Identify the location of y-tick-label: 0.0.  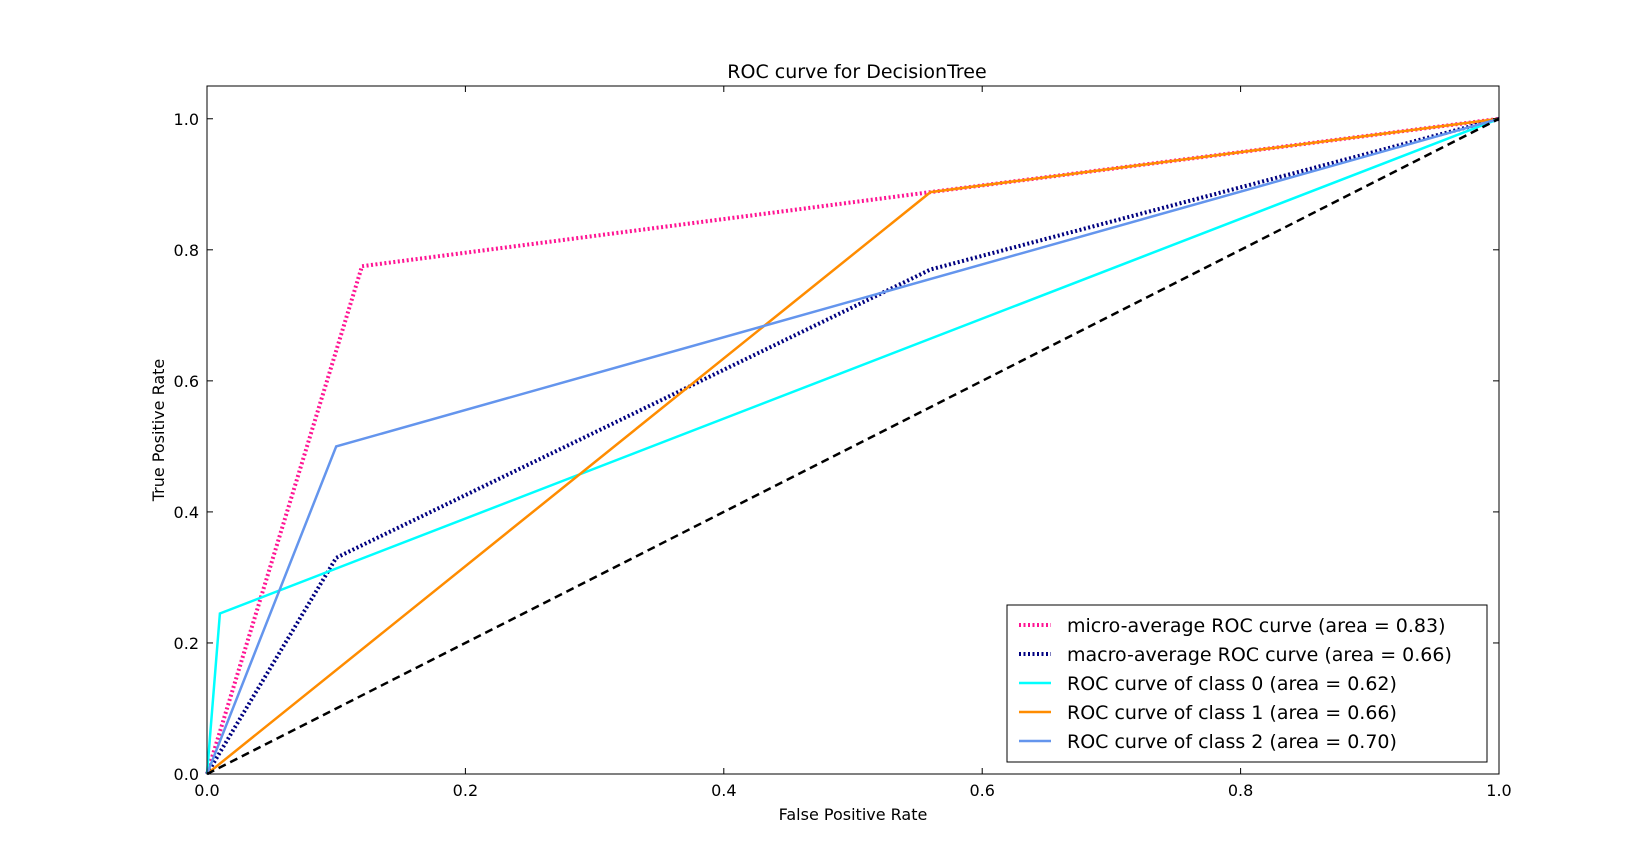
(186, 774).